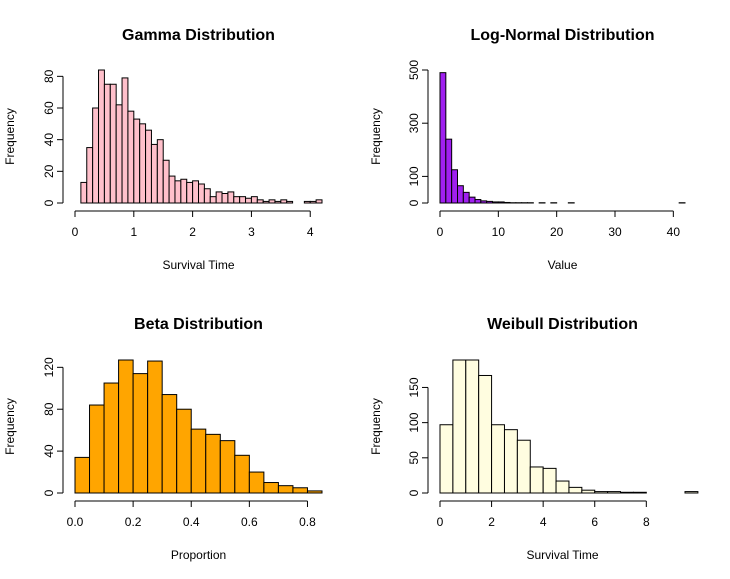 The image size is (730, 579). I want to click on panel-1-y-tick-label: 40, so click(49, 140).